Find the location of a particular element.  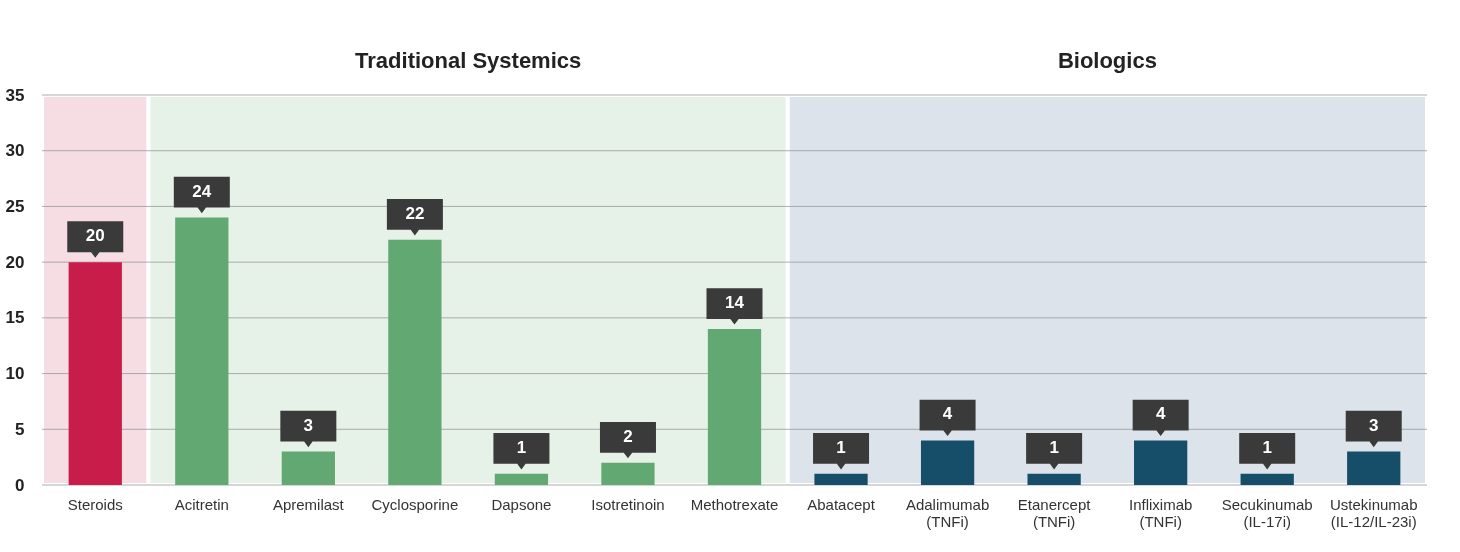

data-label: 14 is located at coordinates (735, 302).